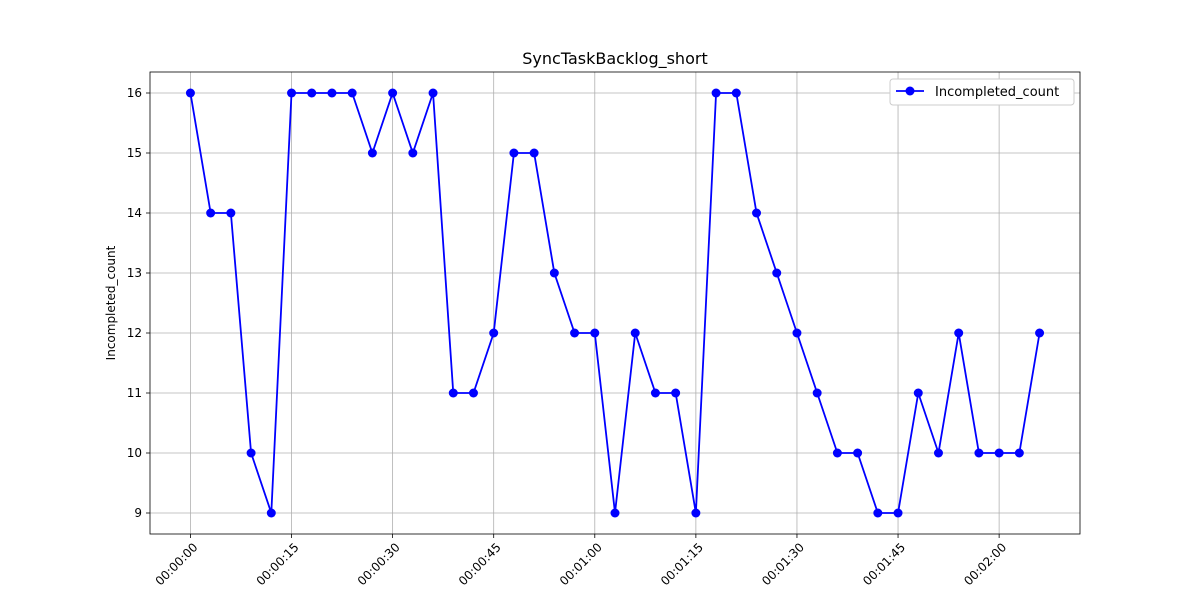  What do you see at coordinates (134, 333) in the screenshot?
I see `y-tick-label: 12` at bounding box center [134, 333].